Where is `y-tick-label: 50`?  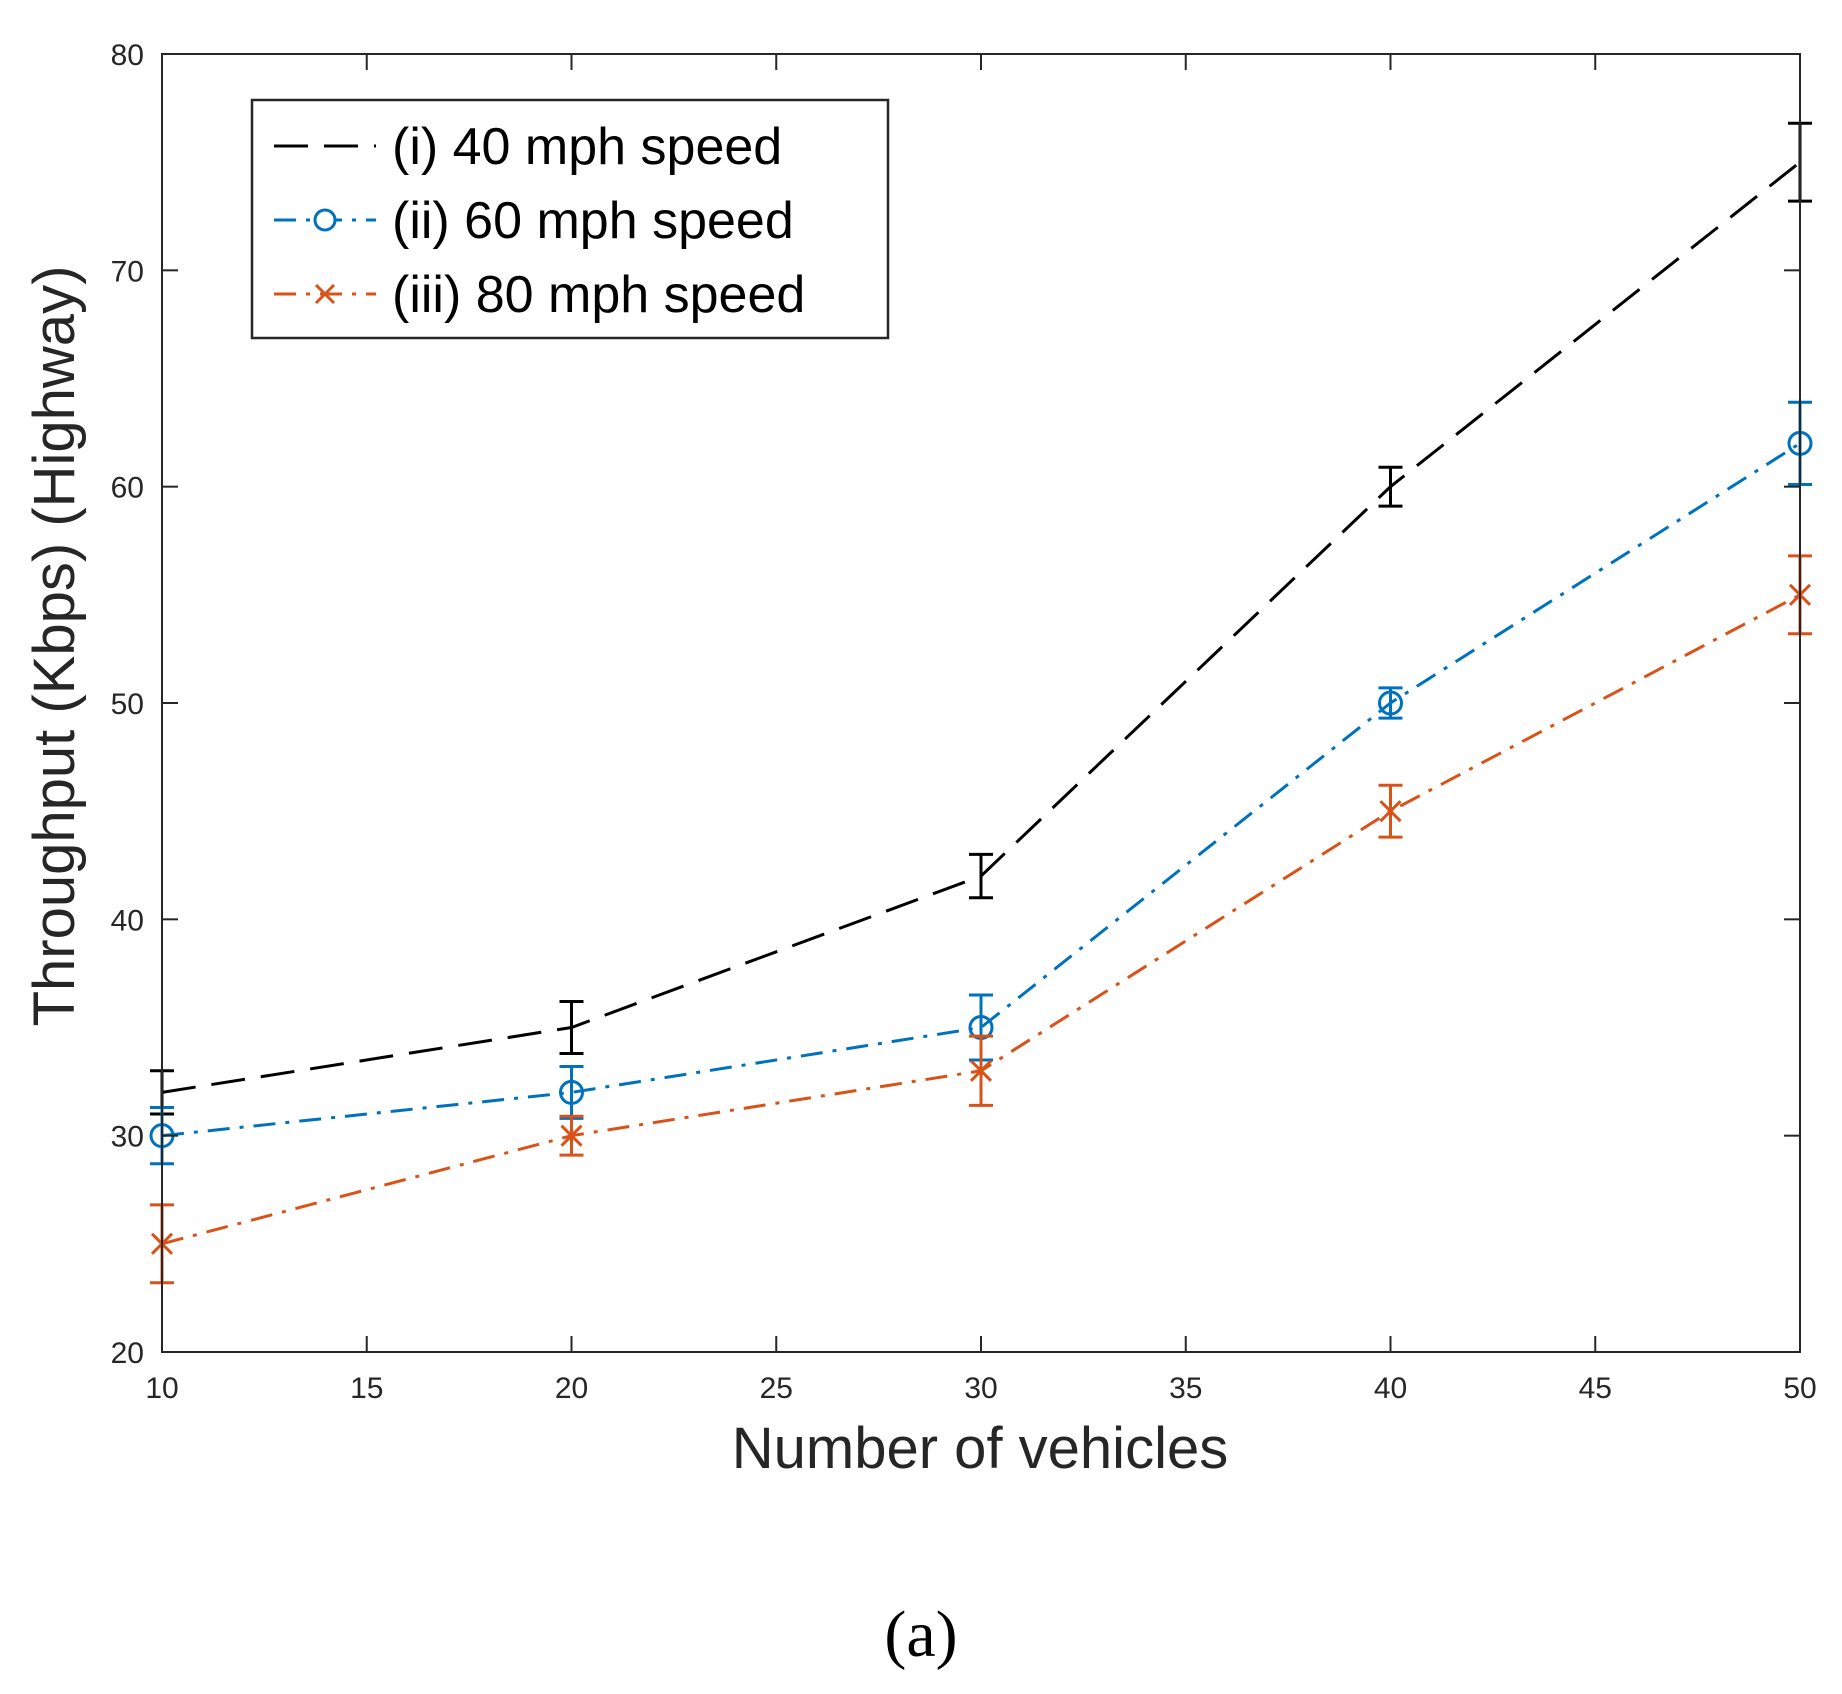 y-tick-label: 50 is located at coordinates (127, 704).